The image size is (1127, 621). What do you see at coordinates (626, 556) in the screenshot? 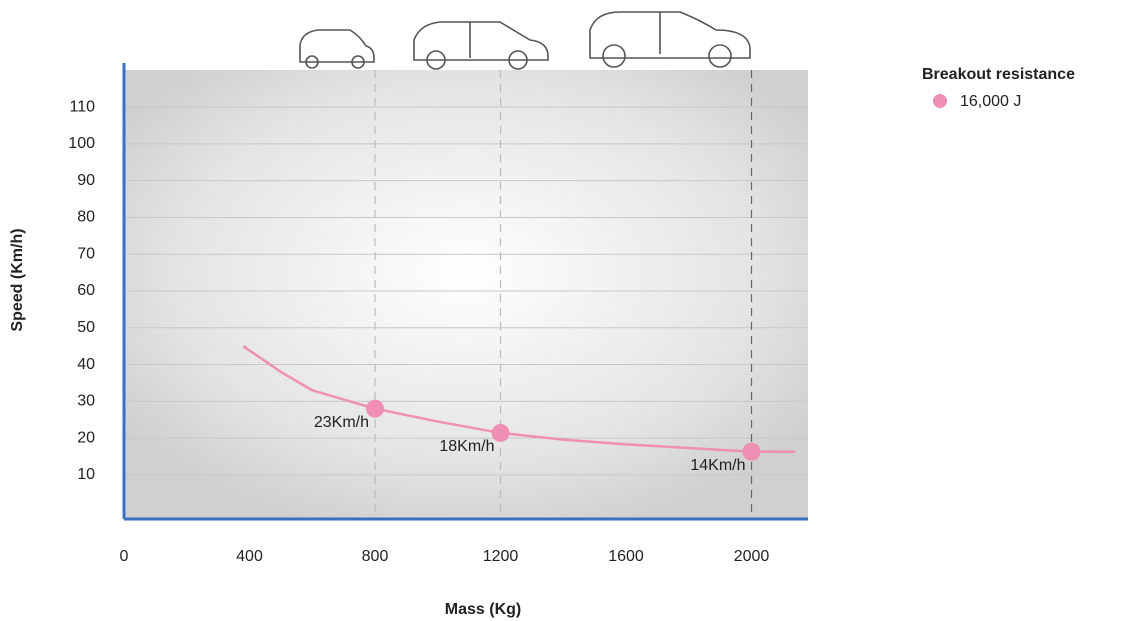
I see `x-tick-label: 1600` at bounding box center [626, 556].